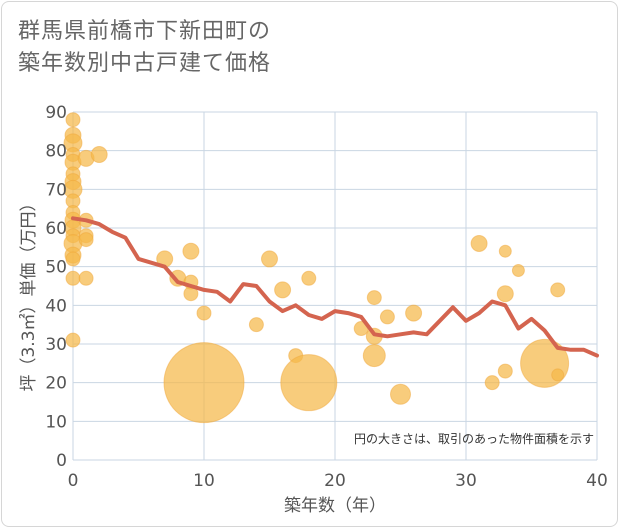  What do you see at coordinates (56, 287) in the screenshot?
I see `y-tick-labels: 0 10 20 30 40 50 60 70 80 90` at bounding box center [56, 287].